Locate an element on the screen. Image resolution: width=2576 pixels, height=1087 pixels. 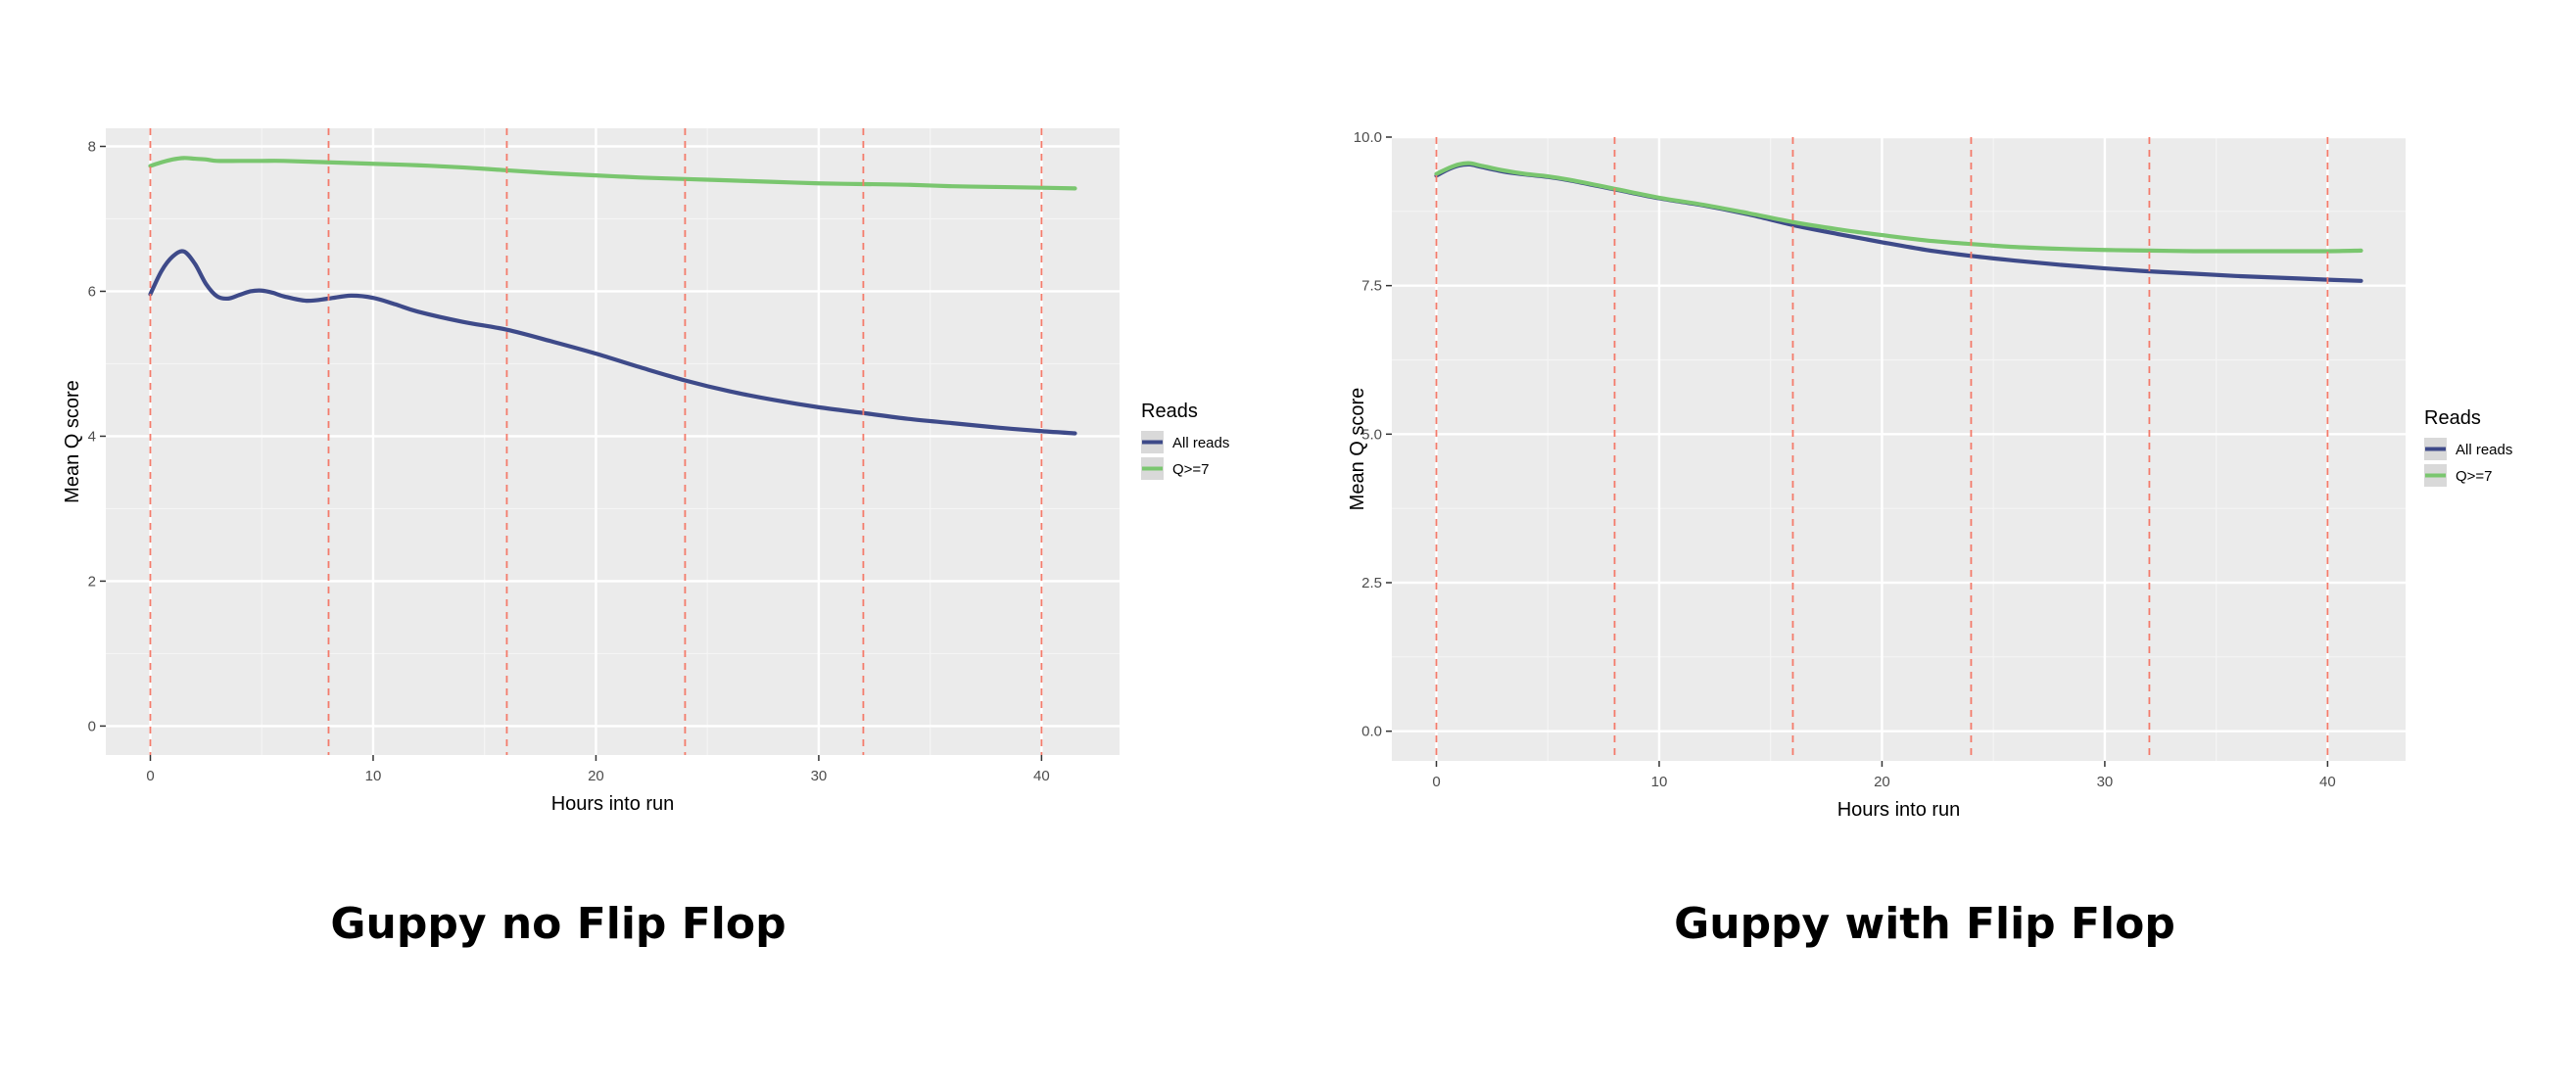
right-x-tick-label: 20 is located at coordinates (1882, 782).